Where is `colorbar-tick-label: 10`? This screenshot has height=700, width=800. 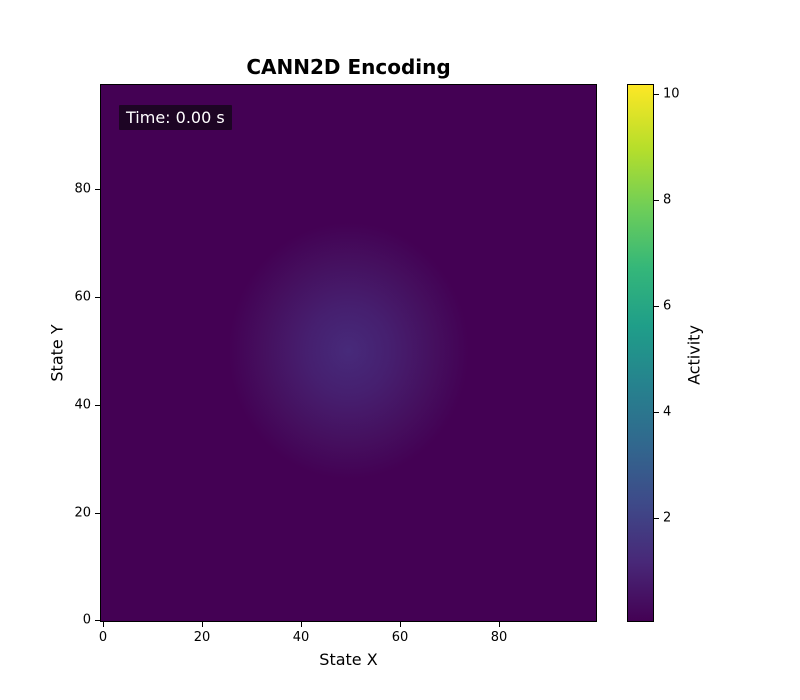
colorbar-tick-label: 10 is located at coordinates (671, 94).